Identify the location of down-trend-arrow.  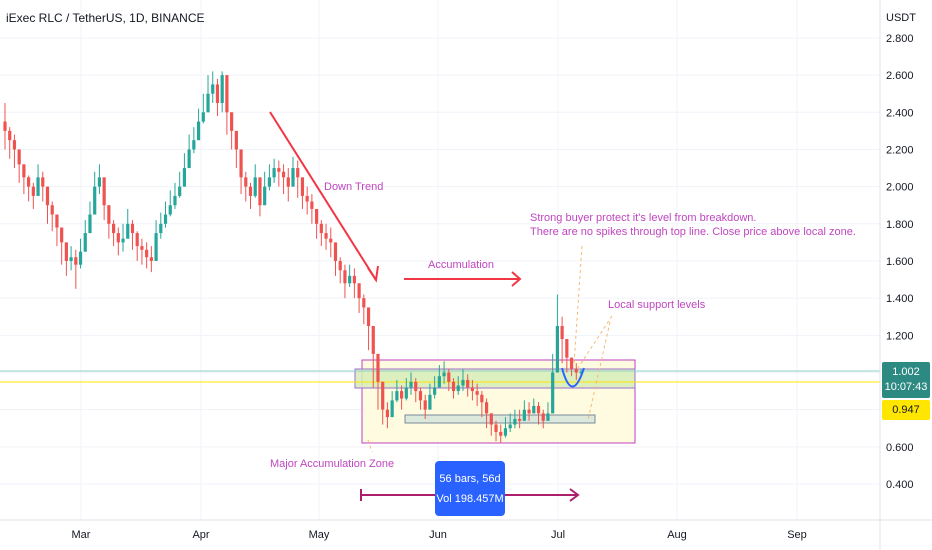
(323, 196).